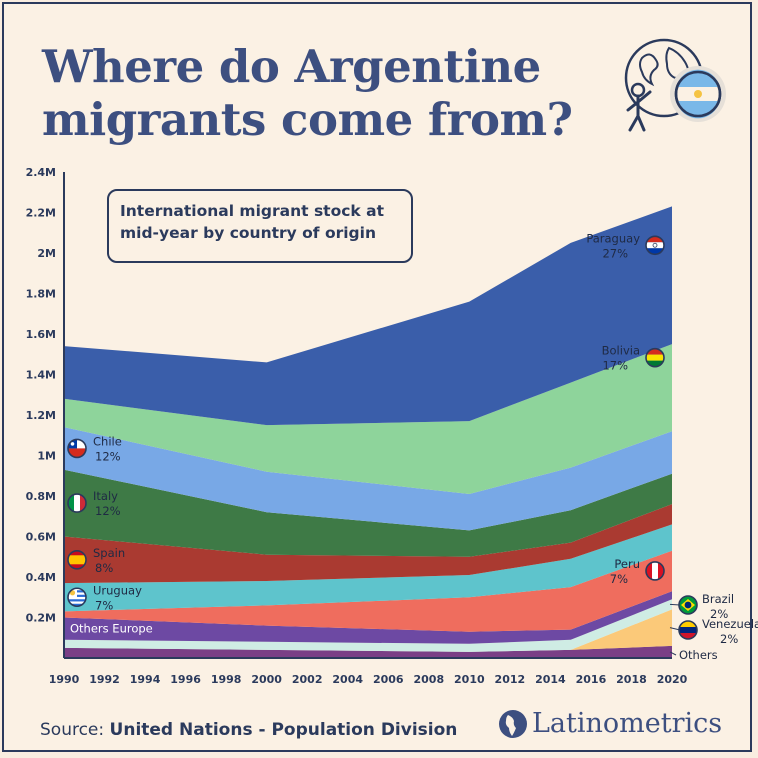 The height and width of the screenshot is (758, 758). I want to click on italy-flag-icon, so click(77, 503).